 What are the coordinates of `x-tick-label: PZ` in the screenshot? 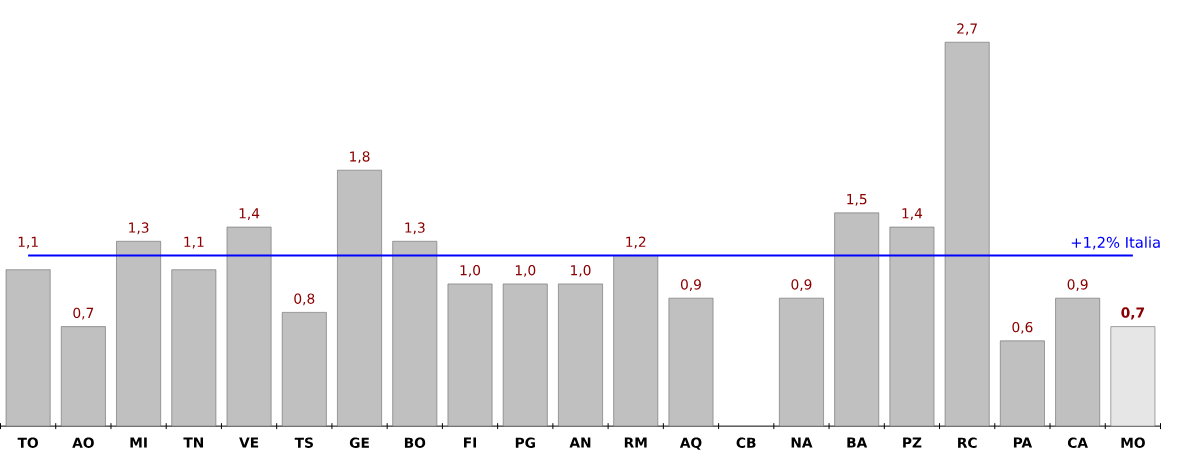 It's located at (912, 442).